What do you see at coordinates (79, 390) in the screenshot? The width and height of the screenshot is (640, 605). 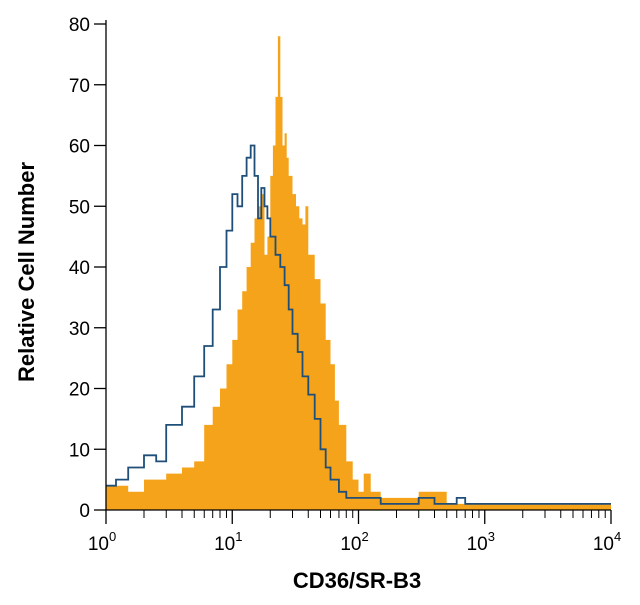 I see `y-tick-label: 20` at bounding box center [79, 390].